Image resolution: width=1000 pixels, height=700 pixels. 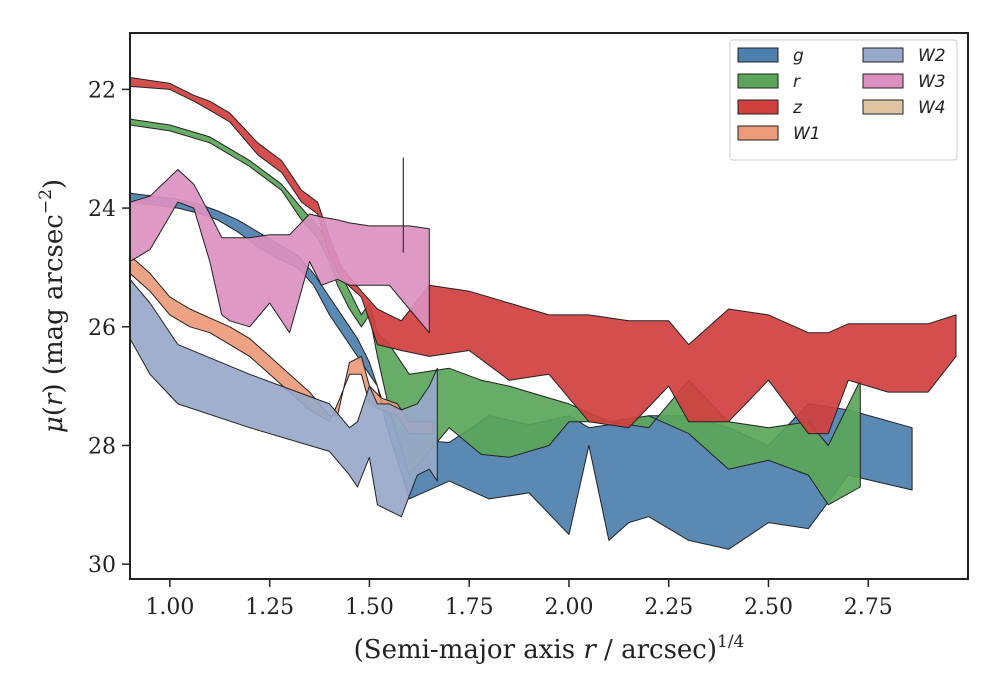 What do you see at coordinates (469, 607) in the screenshot?
I see `x-tick-label: 1.75` at bounding box center [469, 607].